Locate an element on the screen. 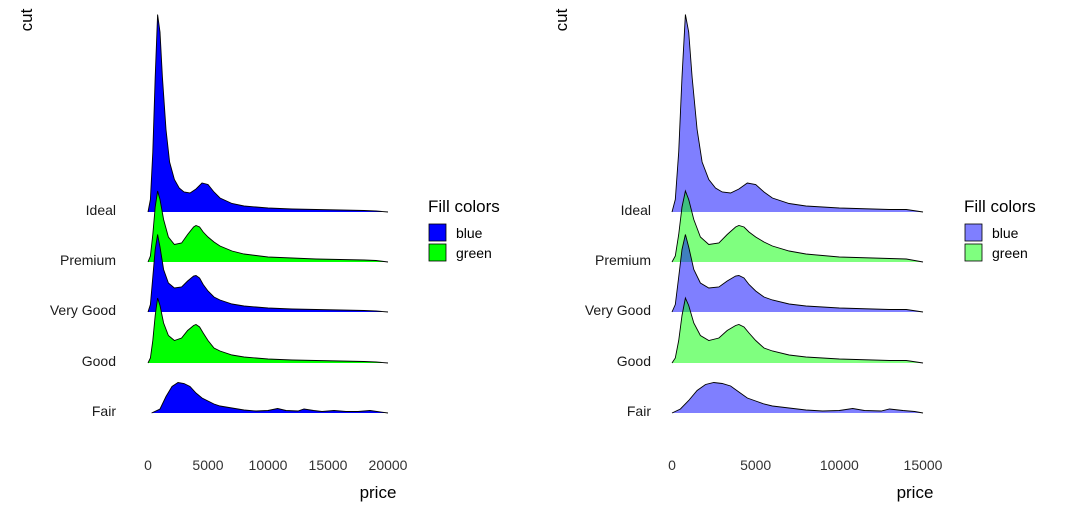  x-tick-label: 20000 is located at coordinates (388, 465).